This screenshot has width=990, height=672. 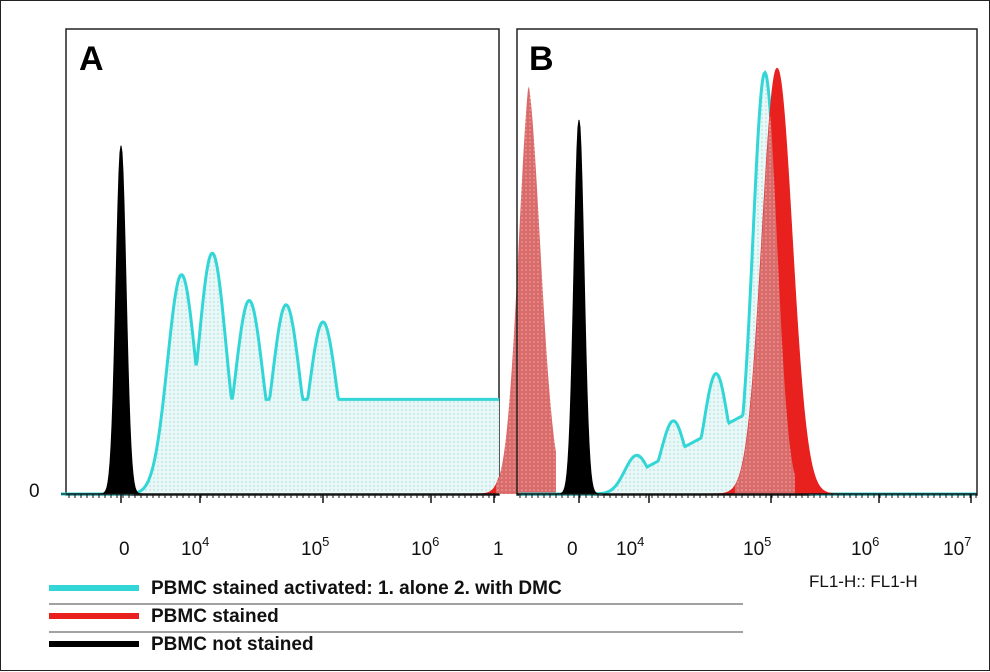 I want to click on panel-b-x-axis-title: FL1-H:: FL1-H, so click(x=863, y=581).